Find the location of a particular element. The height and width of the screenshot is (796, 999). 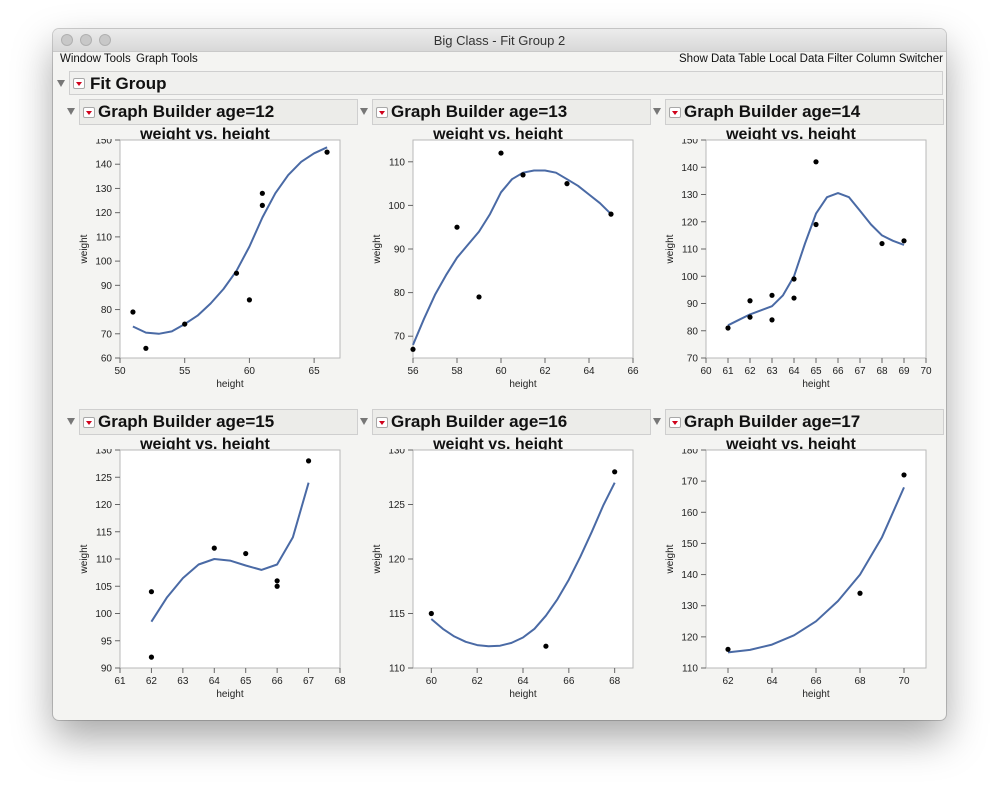

chart-svg: 70 80 90 100 110 56 58 60 62 64 66 height weight is located at coordinates (505, 264).